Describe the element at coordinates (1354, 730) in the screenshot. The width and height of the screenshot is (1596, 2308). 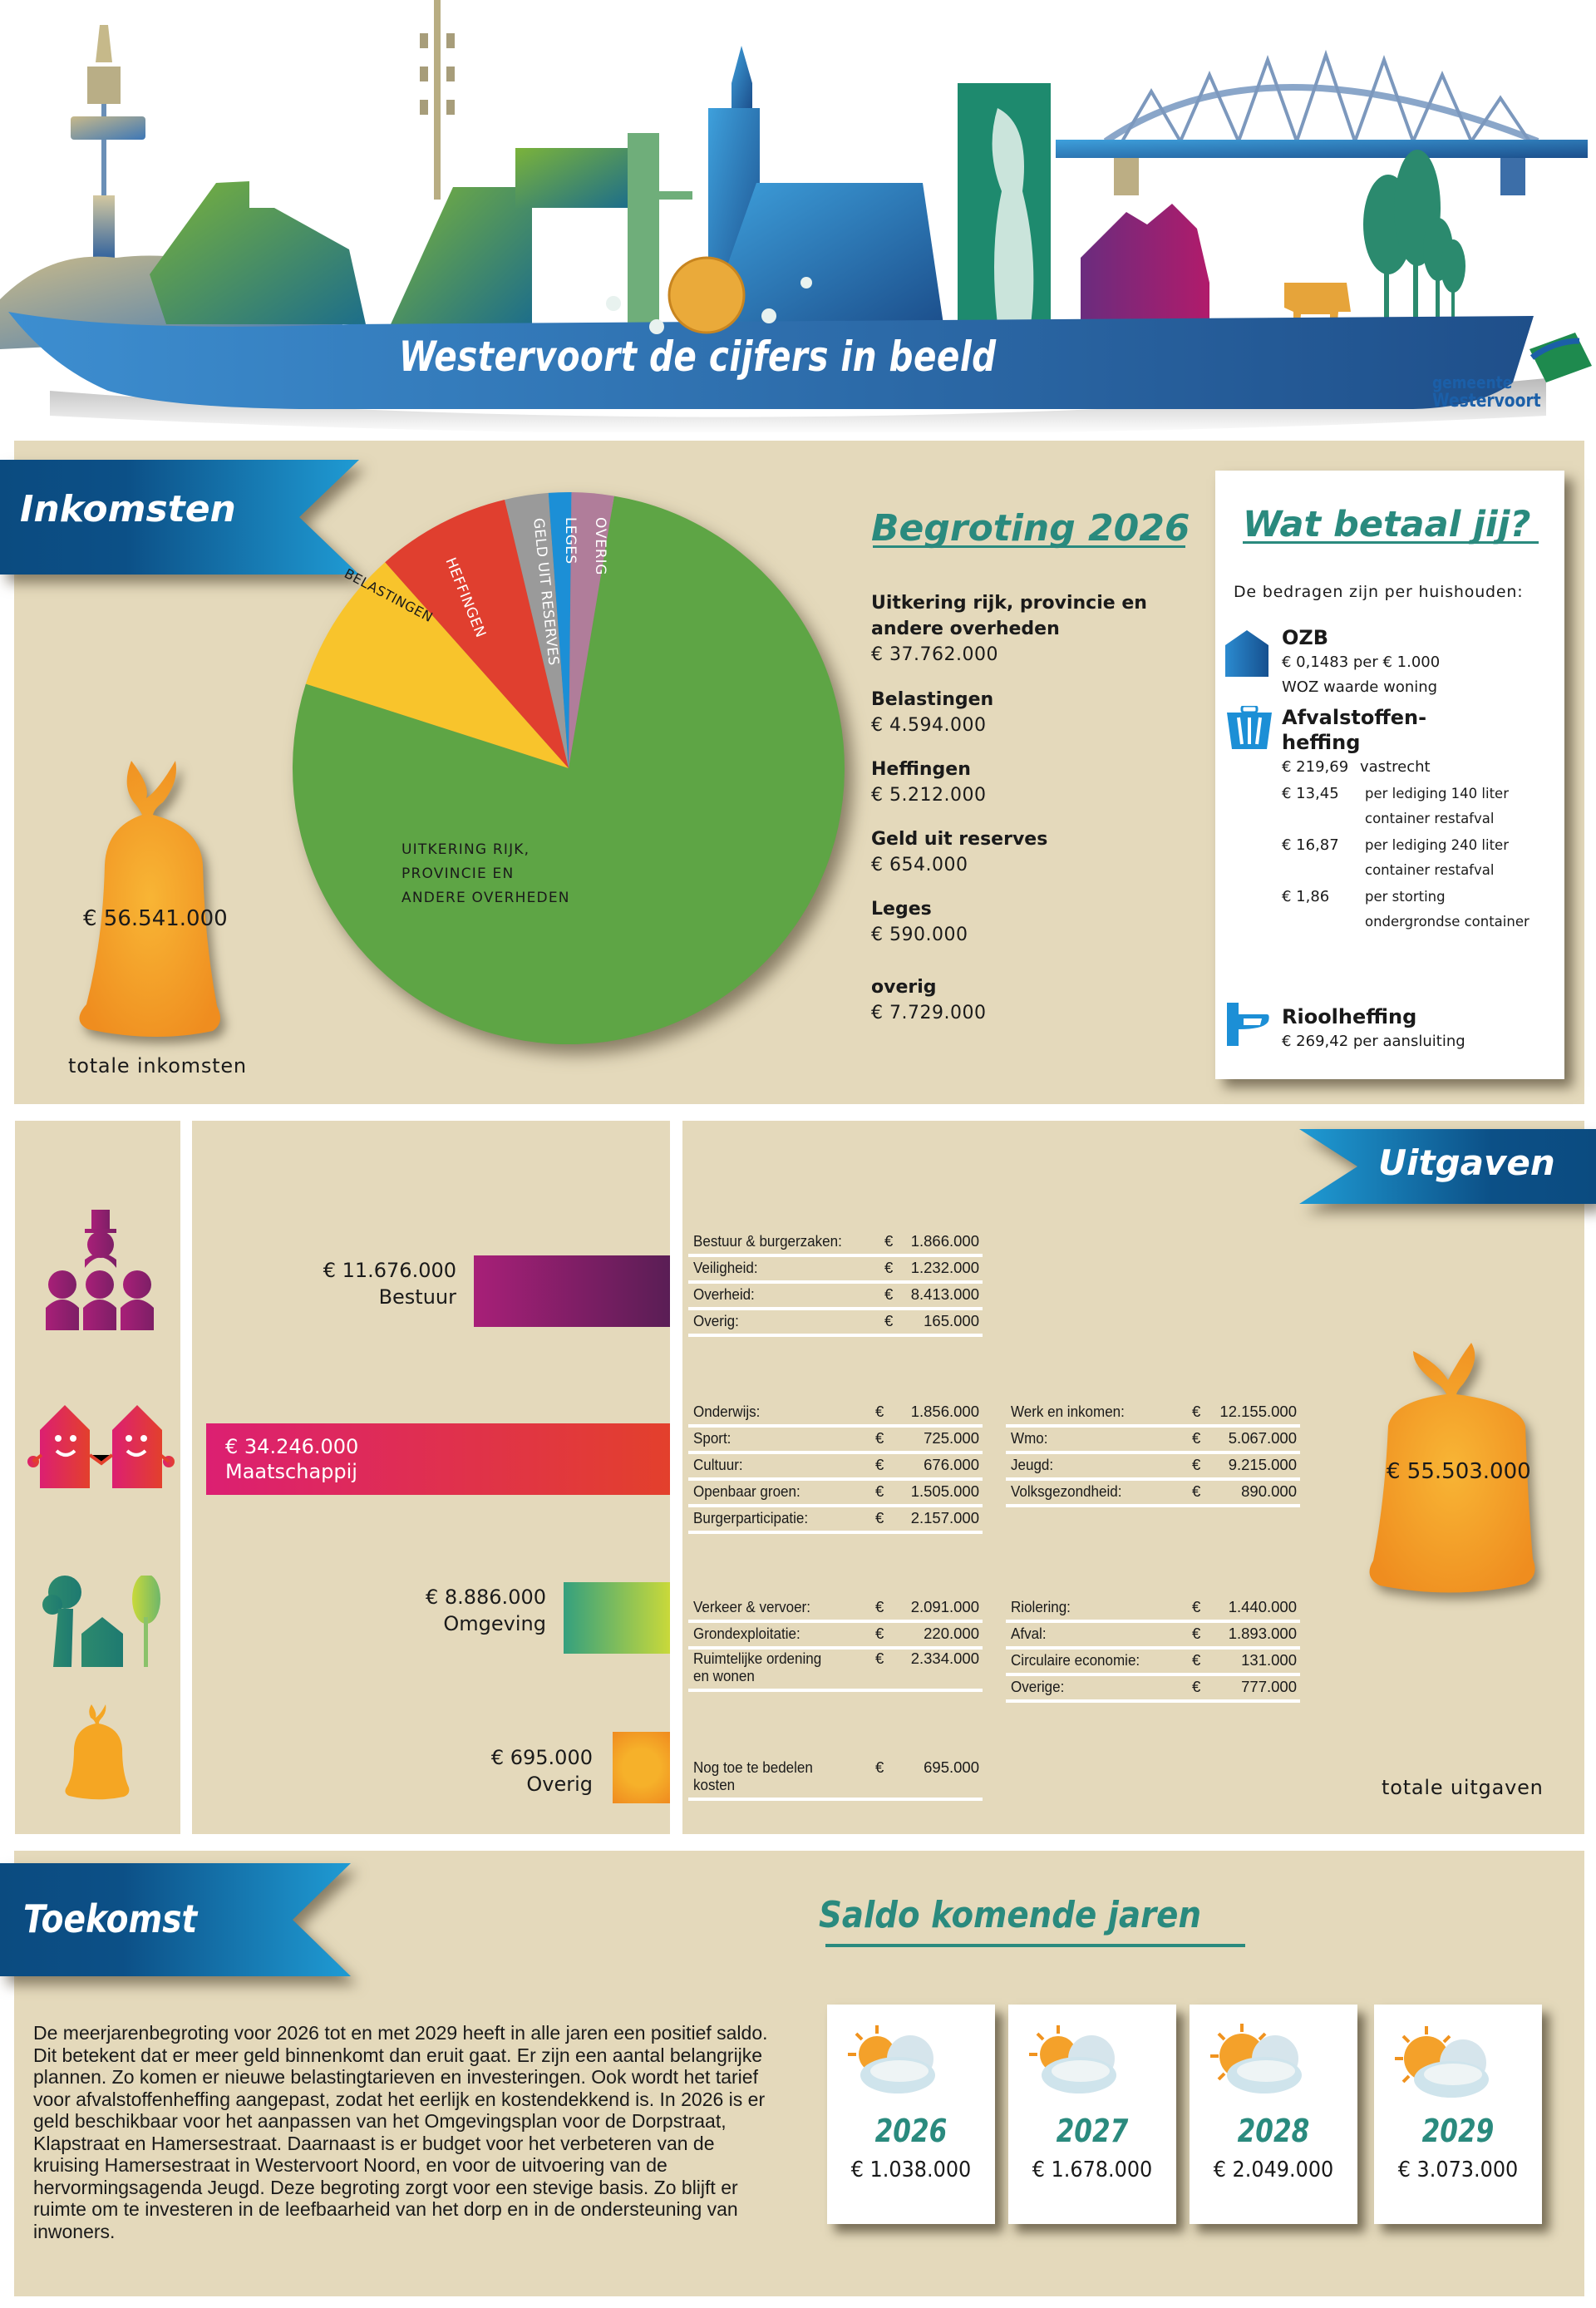
I see `afval-title: Afvalstoffen- heffing` at that location.